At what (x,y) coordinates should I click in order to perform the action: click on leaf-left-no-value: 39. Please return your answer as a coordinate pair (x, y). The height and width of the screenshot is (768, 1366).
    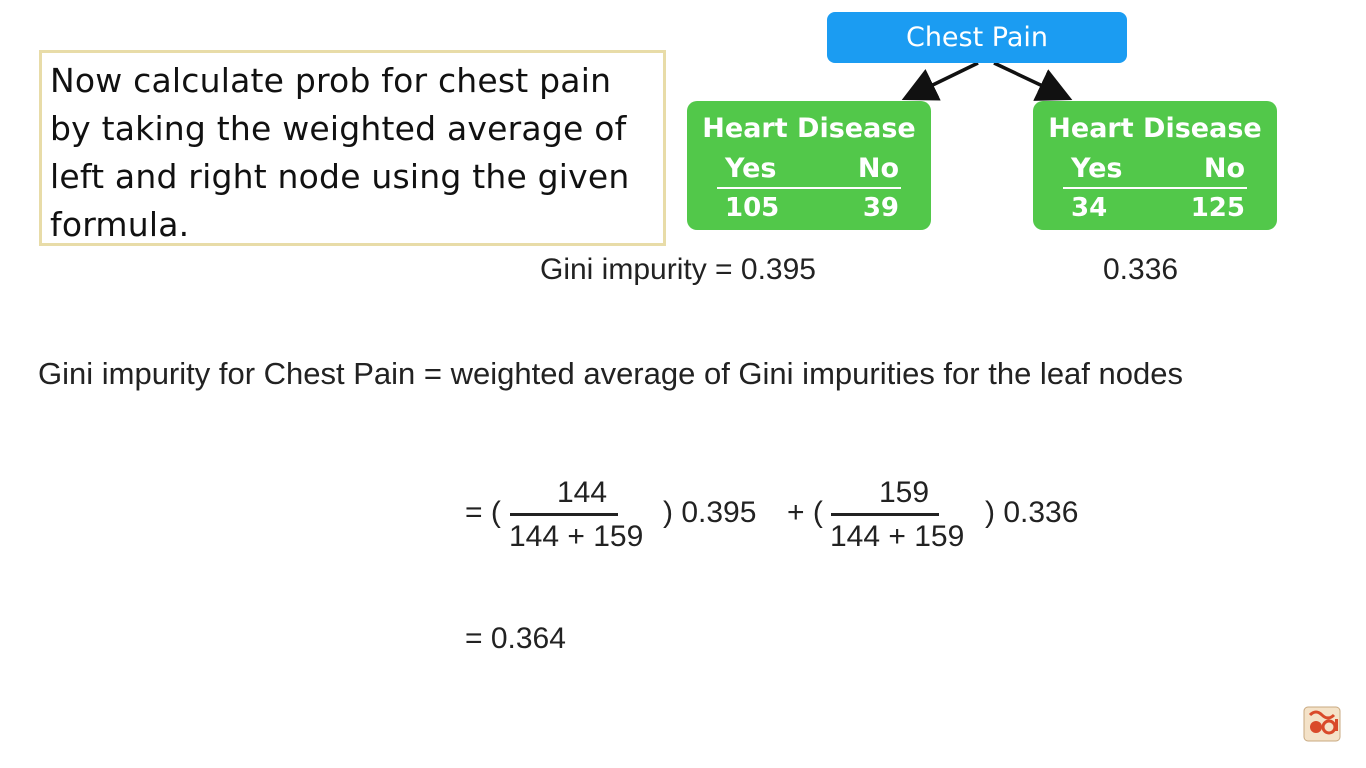
    Looking at the image, I should click on (880, 208).